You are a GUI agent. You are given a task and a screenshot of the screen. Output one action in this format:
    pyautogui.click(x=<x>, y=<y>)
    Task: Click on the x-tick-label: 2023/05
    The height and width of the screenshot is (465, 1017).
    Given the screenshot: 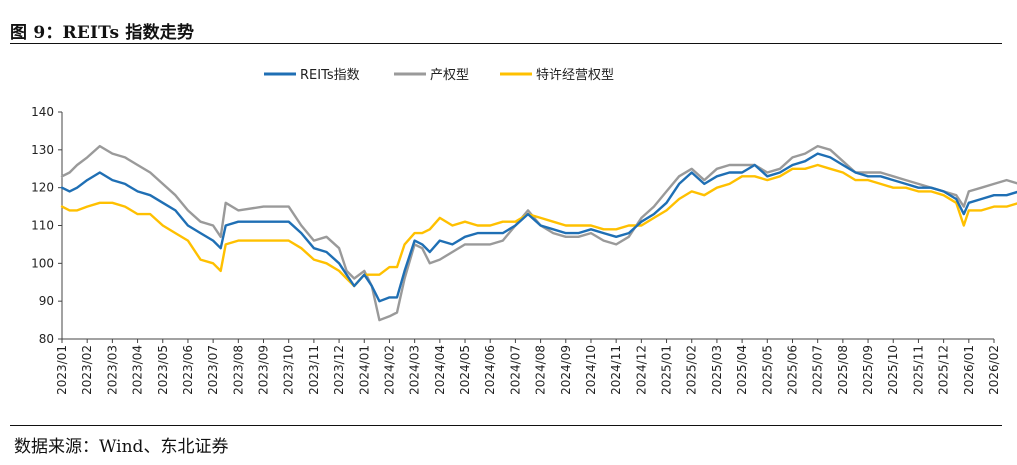 What is the action you would take?
    pyautogui.click(x=163, y=370)
    